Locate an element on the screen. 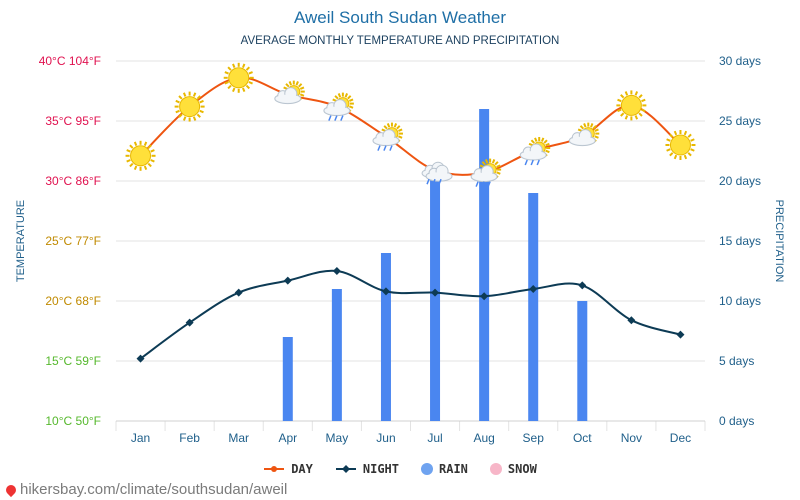  x-tick-label: Jul is located at coordinates (434, 438).